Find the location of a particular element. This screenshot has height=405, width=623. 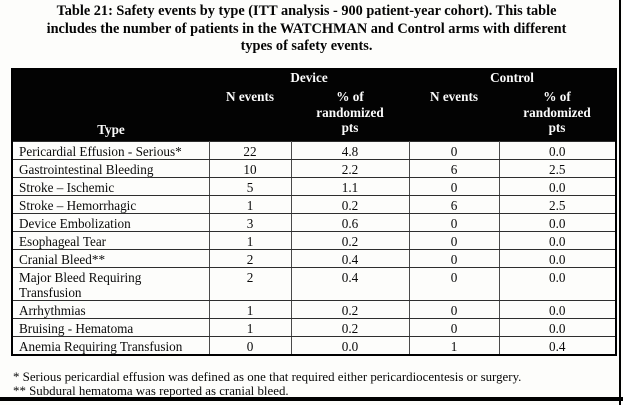

event-type-cell: Esophageal Tear is located at coordinates (110, 240).